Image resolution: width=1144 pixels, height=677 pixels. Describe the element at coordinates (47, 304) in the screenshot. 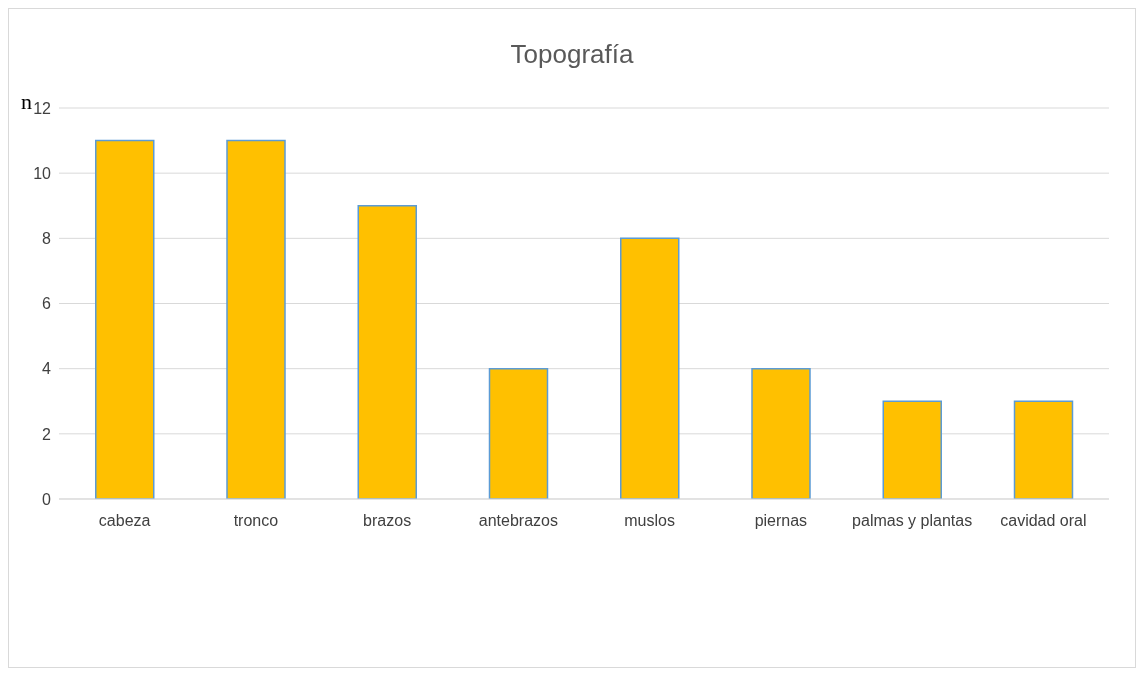

I see `y-tick-label: 6` at that location.